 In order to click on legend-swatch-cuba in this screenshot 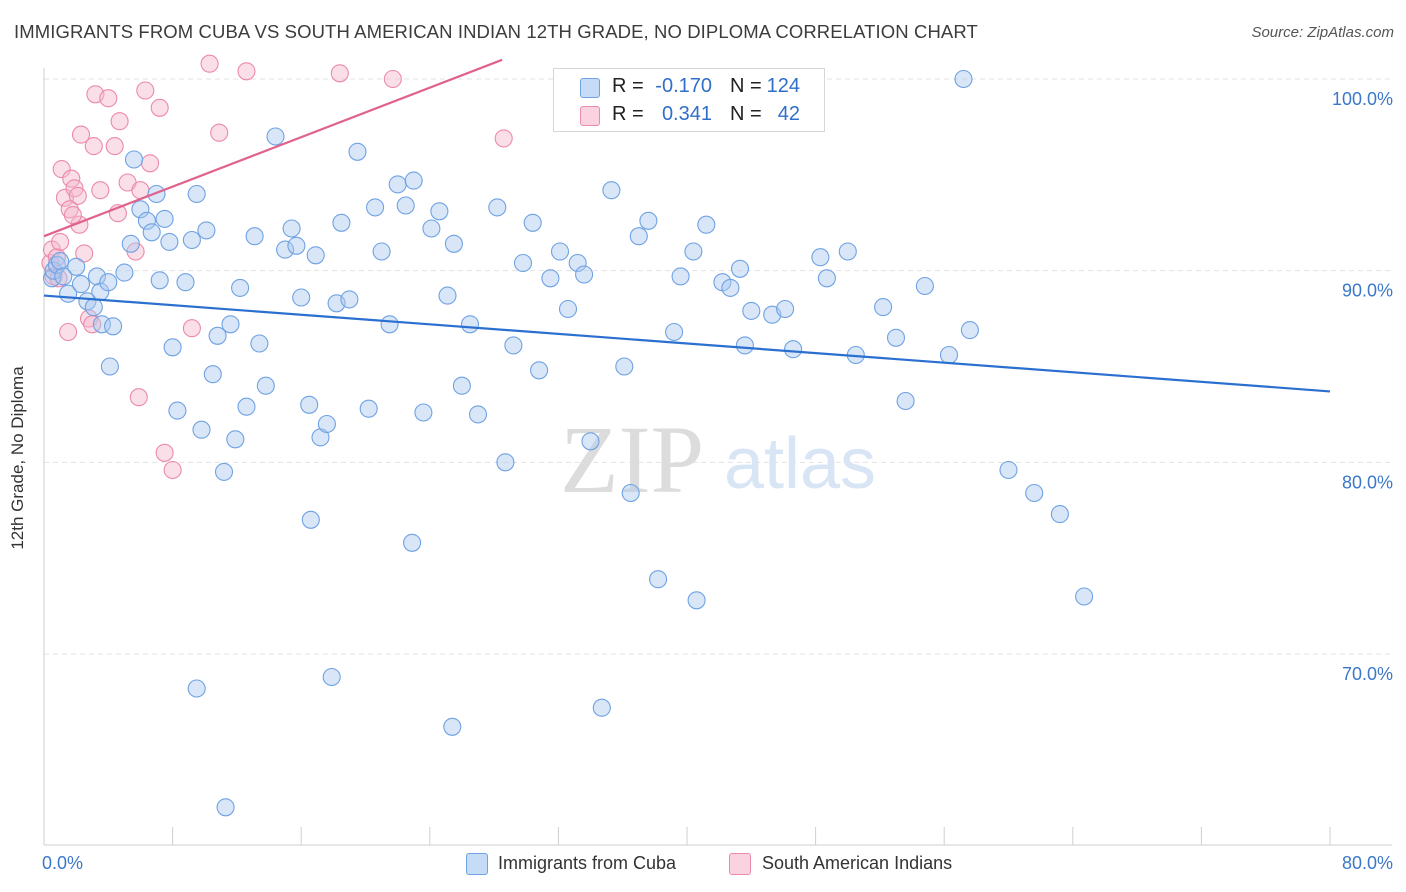, I will do `click(590, 88)`.